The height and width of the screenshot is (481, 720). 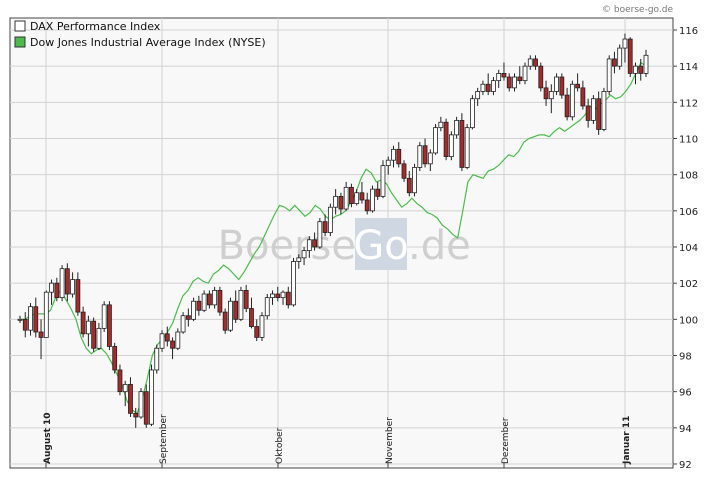 What do you see at coordinates (506, 440) in the screenshot?
I see `x-tick-label: Dezember` at bounding box center [506, 440].